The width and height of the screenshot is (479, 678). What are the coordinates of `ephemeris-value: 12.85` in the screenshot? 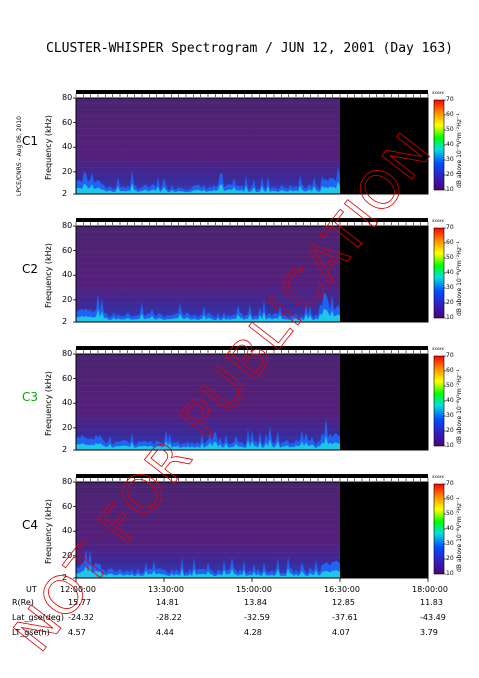 It's located at (343, 602).